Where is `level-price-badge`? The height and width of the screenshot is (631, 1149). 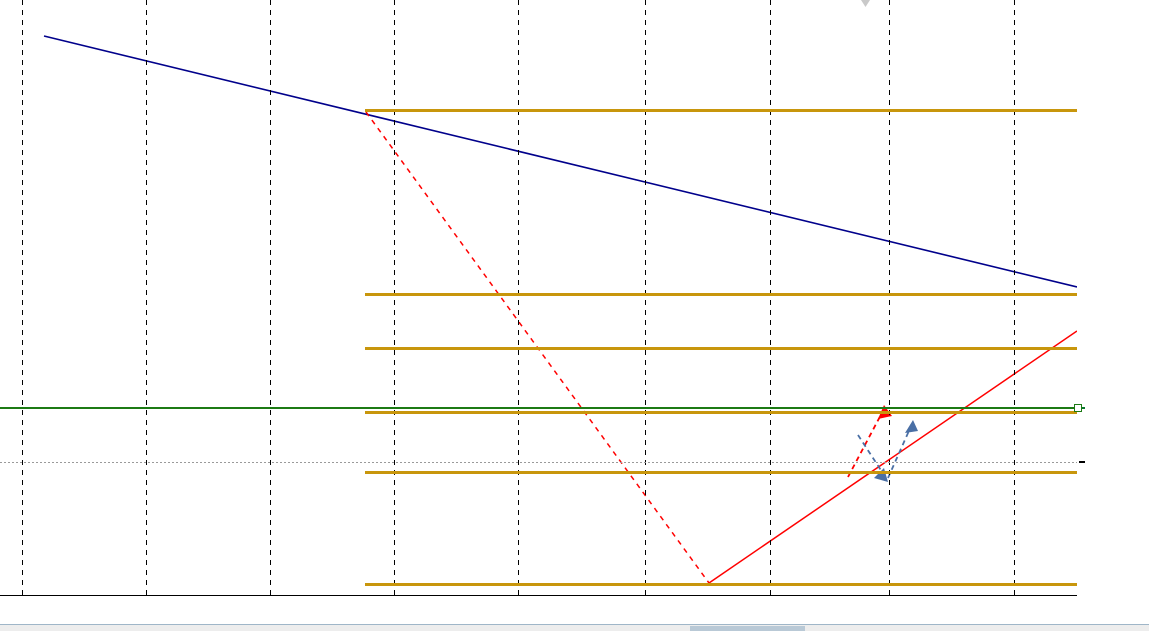
level-price-badge is located at coordinates (1082, 408).